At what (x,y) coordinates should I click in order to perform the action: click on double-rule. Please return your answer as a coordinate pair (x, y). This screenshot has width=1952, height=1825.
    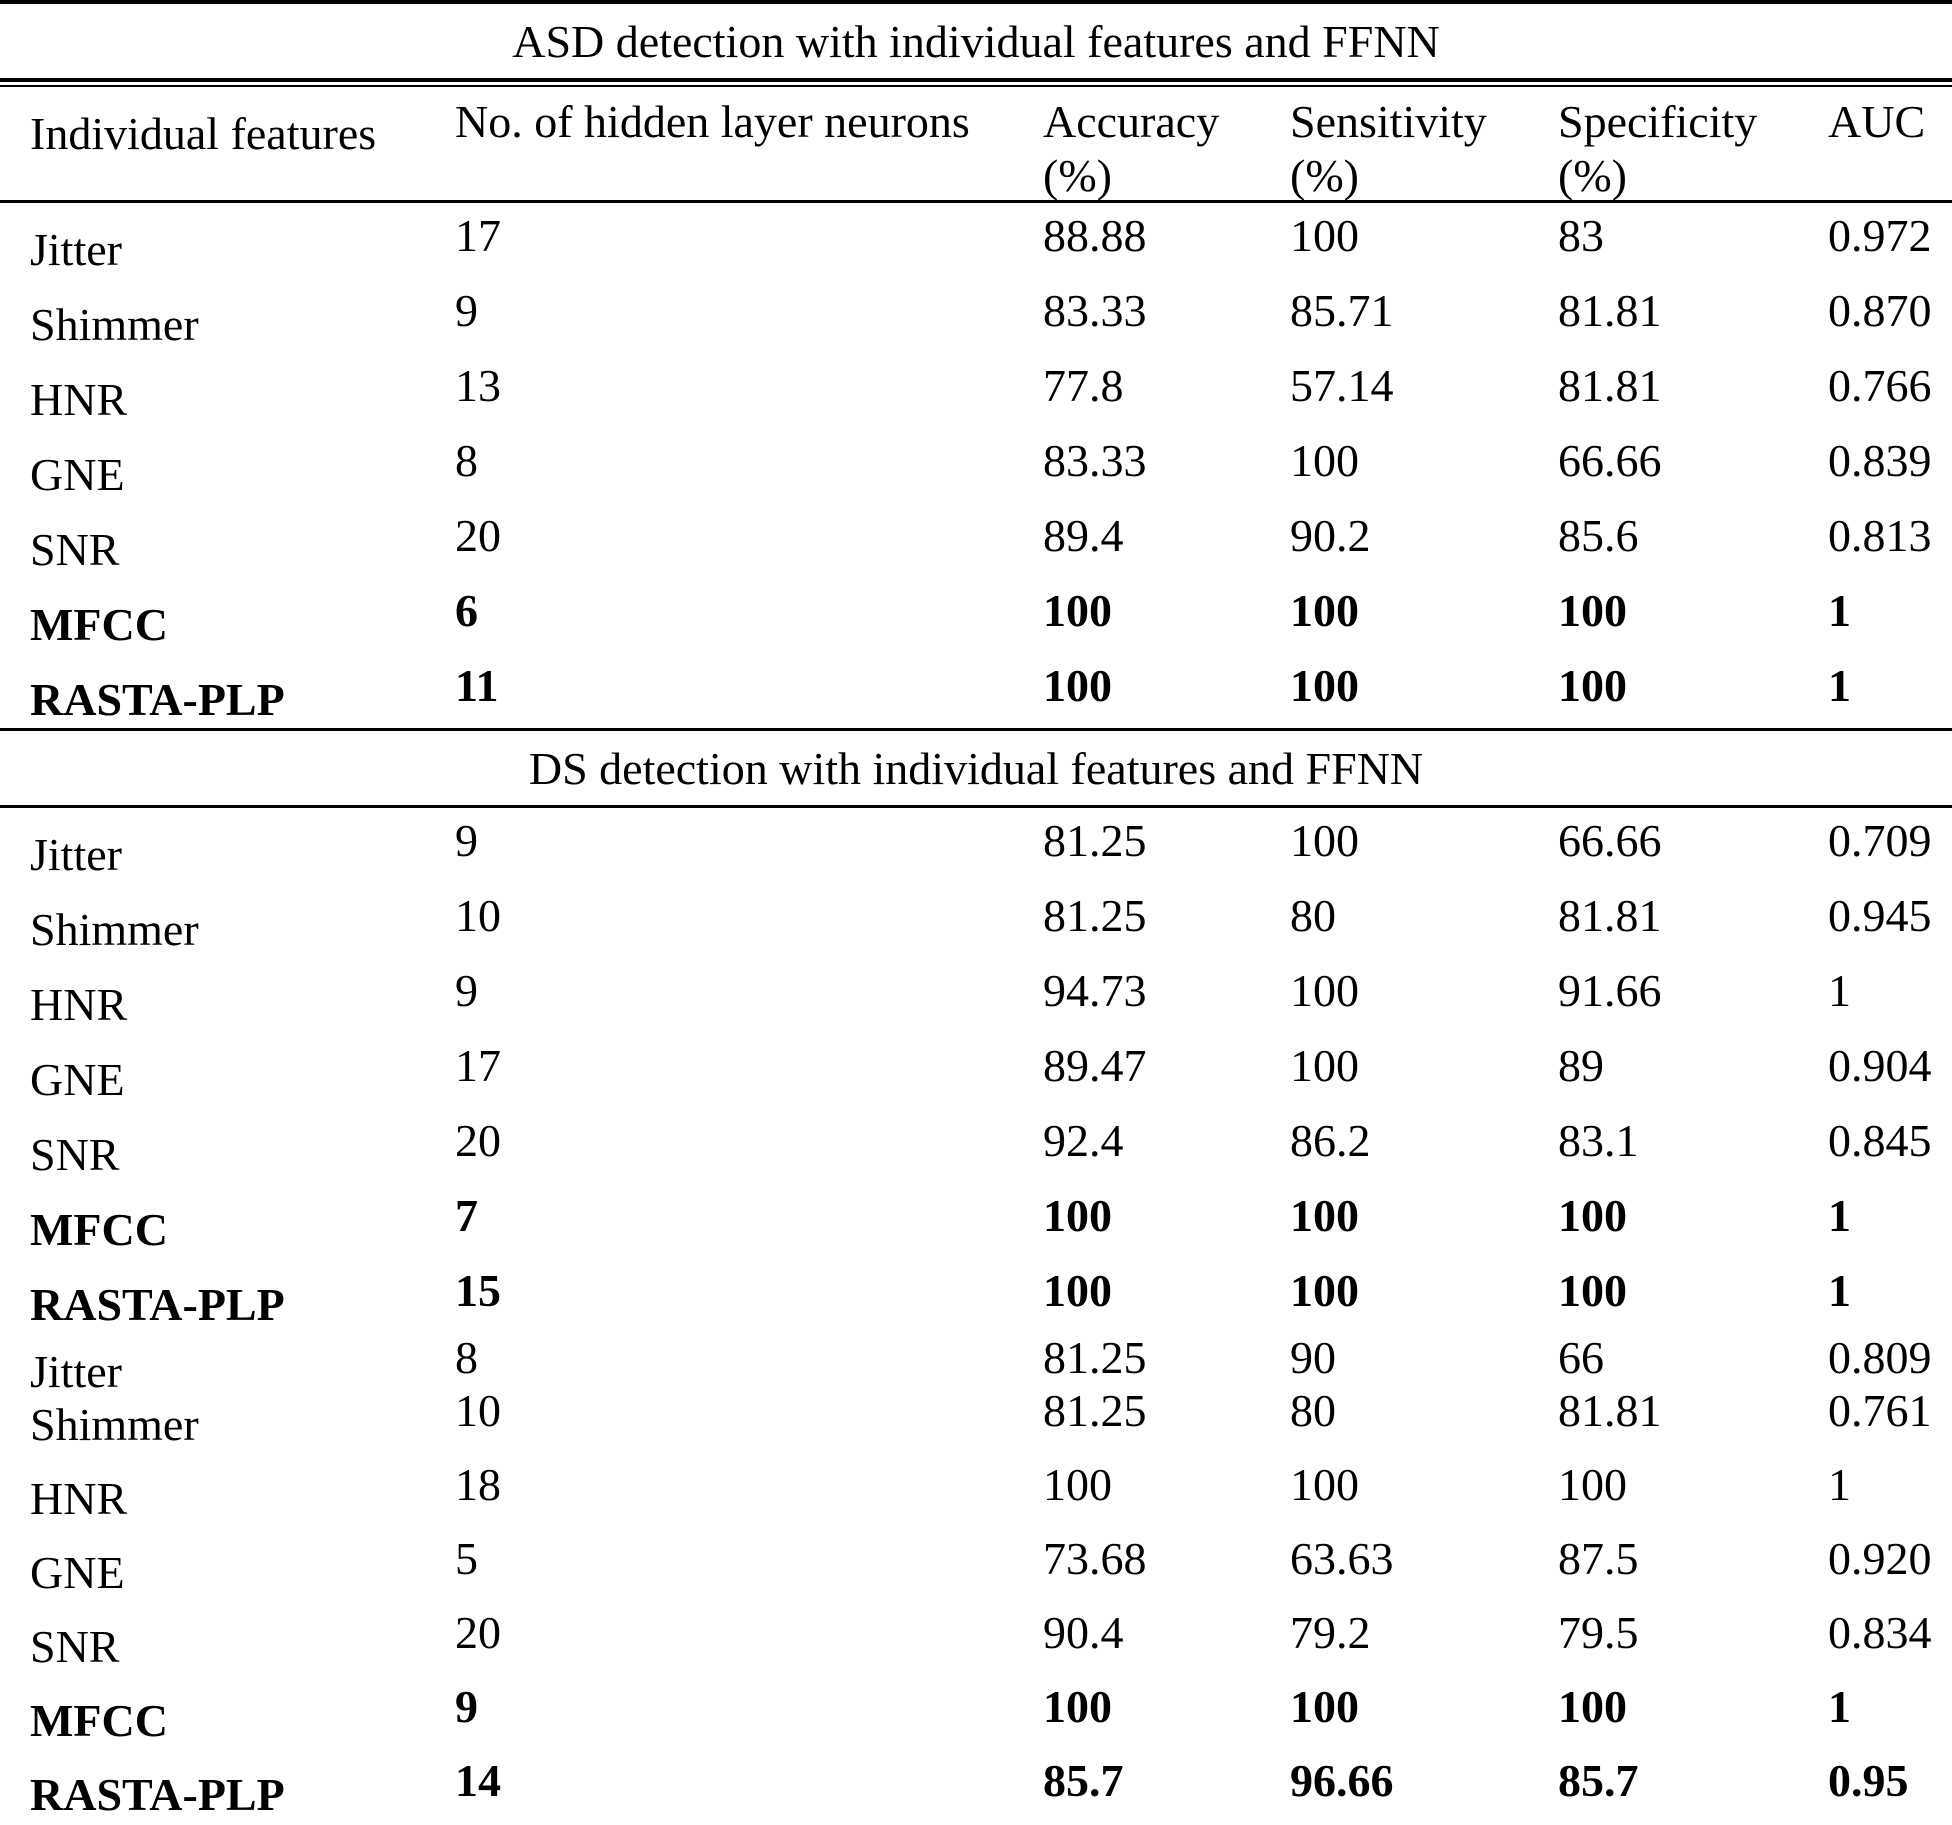
    Looking at the image, I should click on (976, 82).